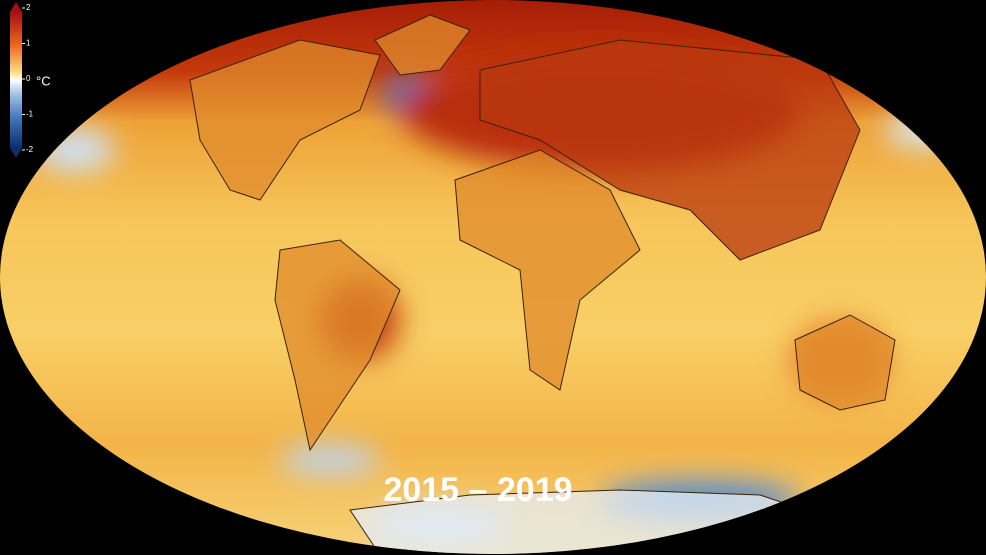  Describe the element at coordinates (16, 153) in the screenshot. I see `colorbar-lower-arrow` at that location.